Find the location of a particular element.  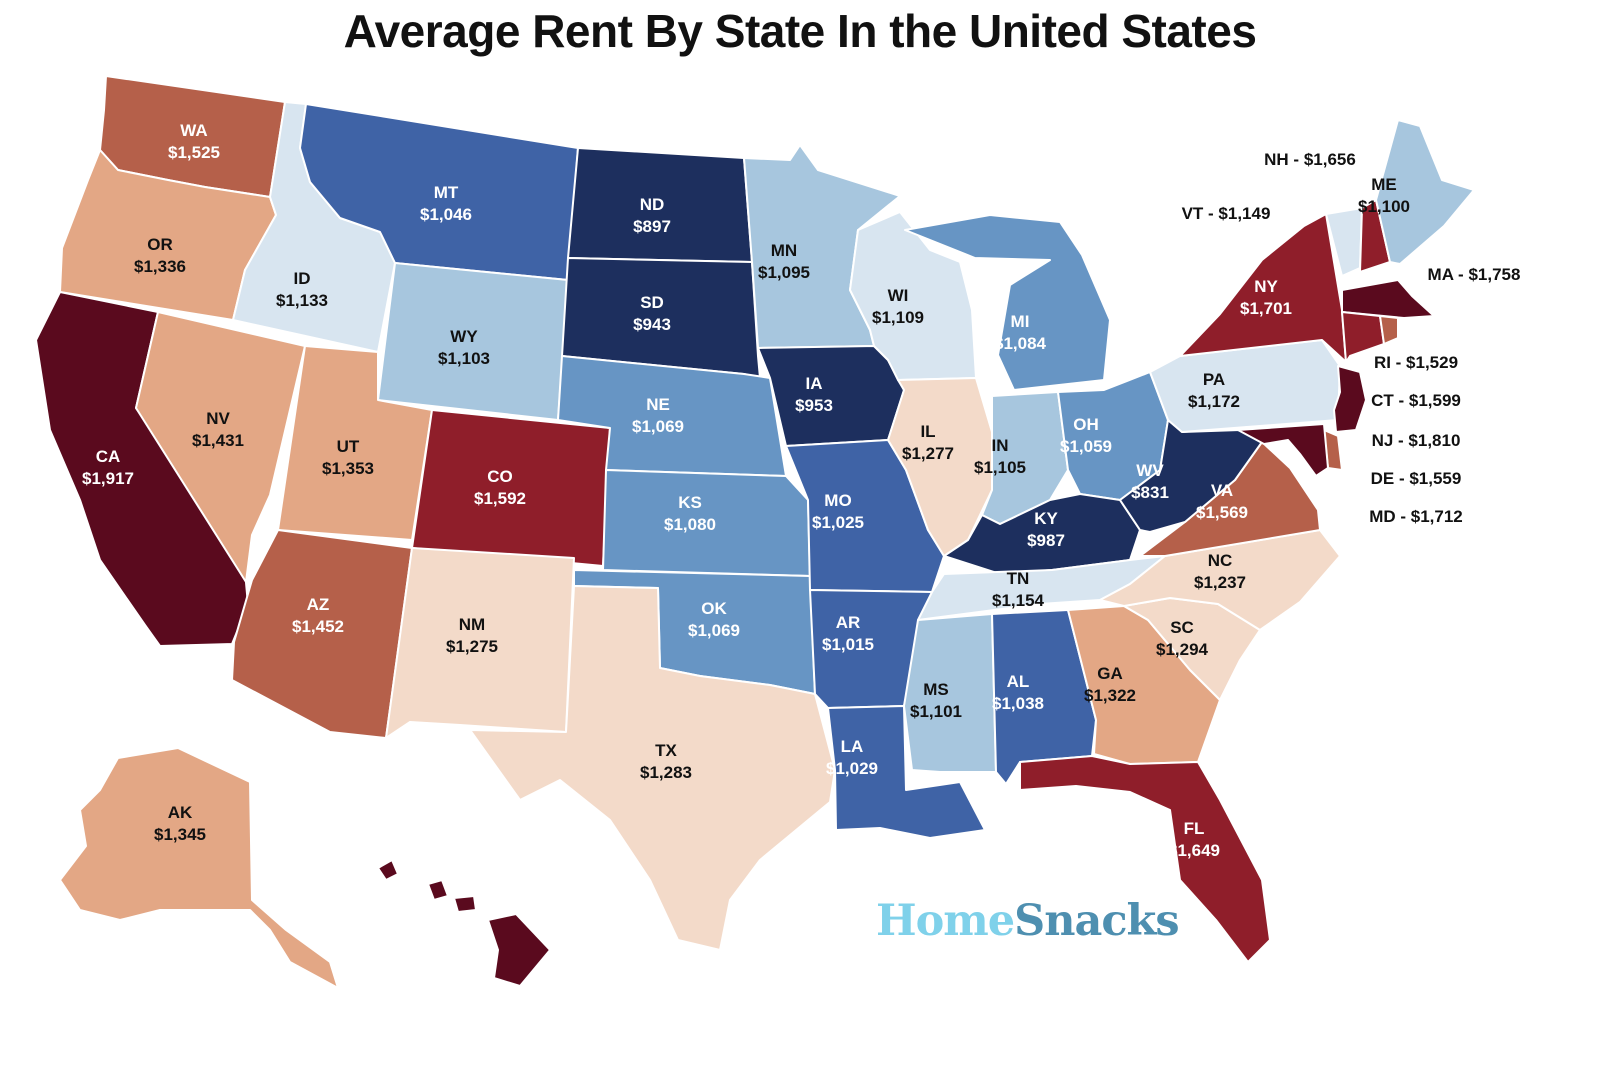

state-label-mo: MO is located at coordinates (837, 500).